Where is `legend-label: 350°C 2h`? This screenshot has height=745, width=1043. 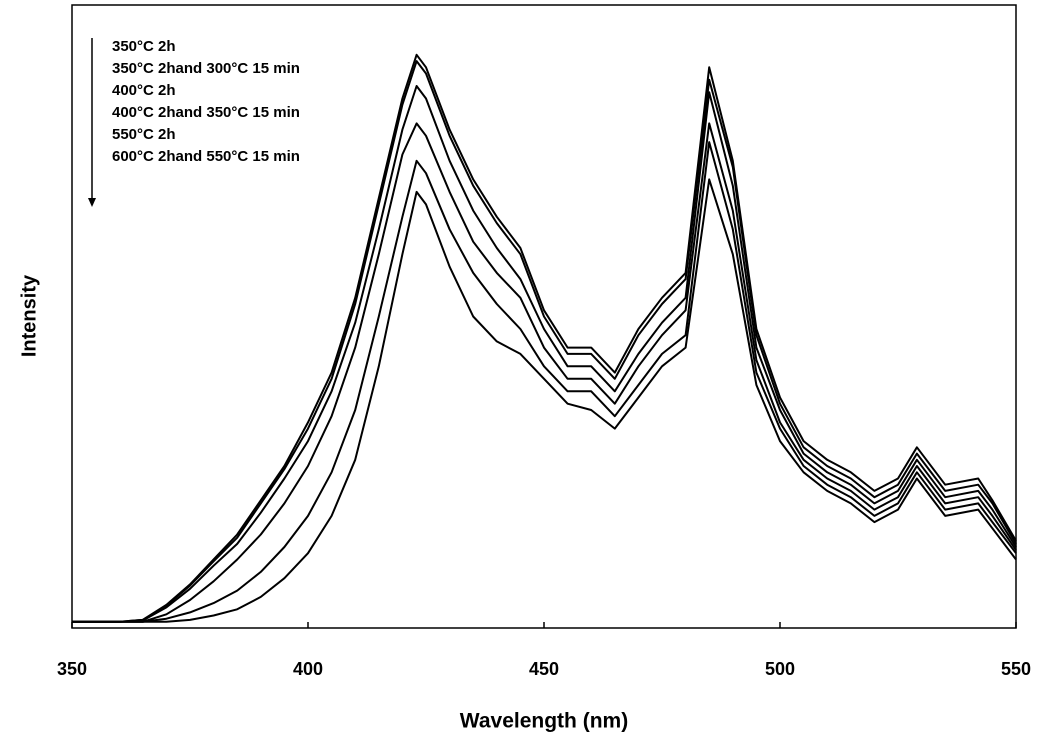
legend-label: 350°C 2h is located at coordinates (144, 46).